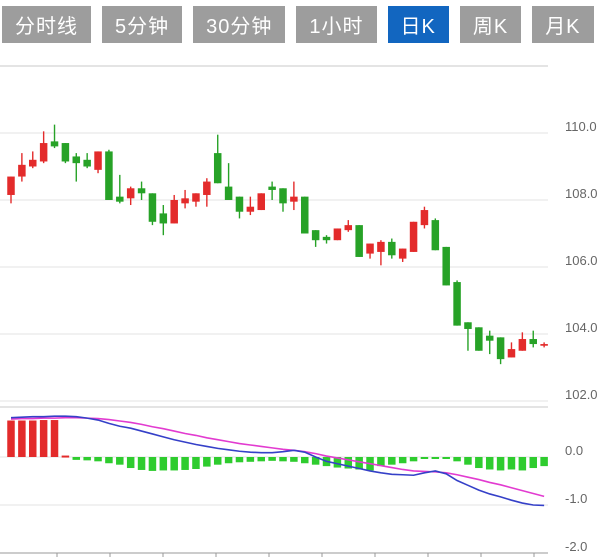  I want to click on tab-weekly-k: 周K, so click(490, 24).